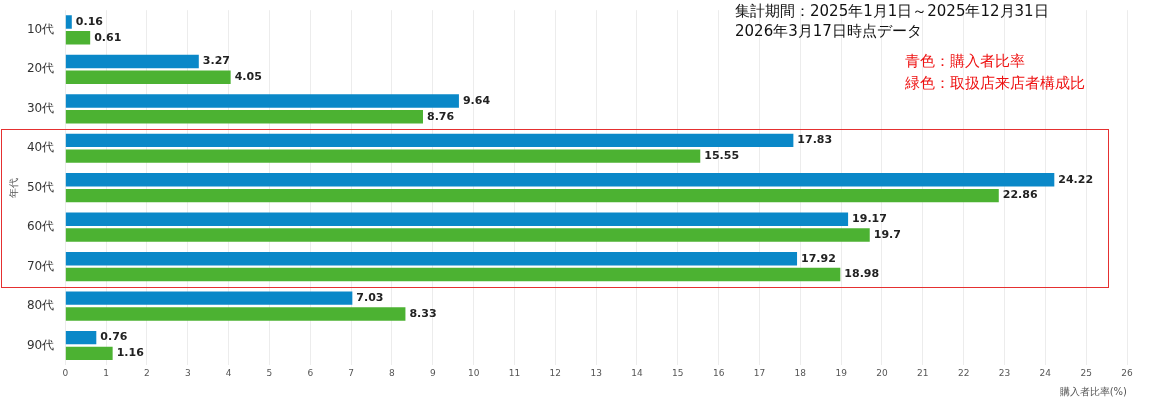 The image size is (1157, 402). What do you see at coordinates (892, 11) in the screenshot?
I see `annotation: 集計期間：2025年1月1日～2025年12月31日` at bounding box center [892, 11].